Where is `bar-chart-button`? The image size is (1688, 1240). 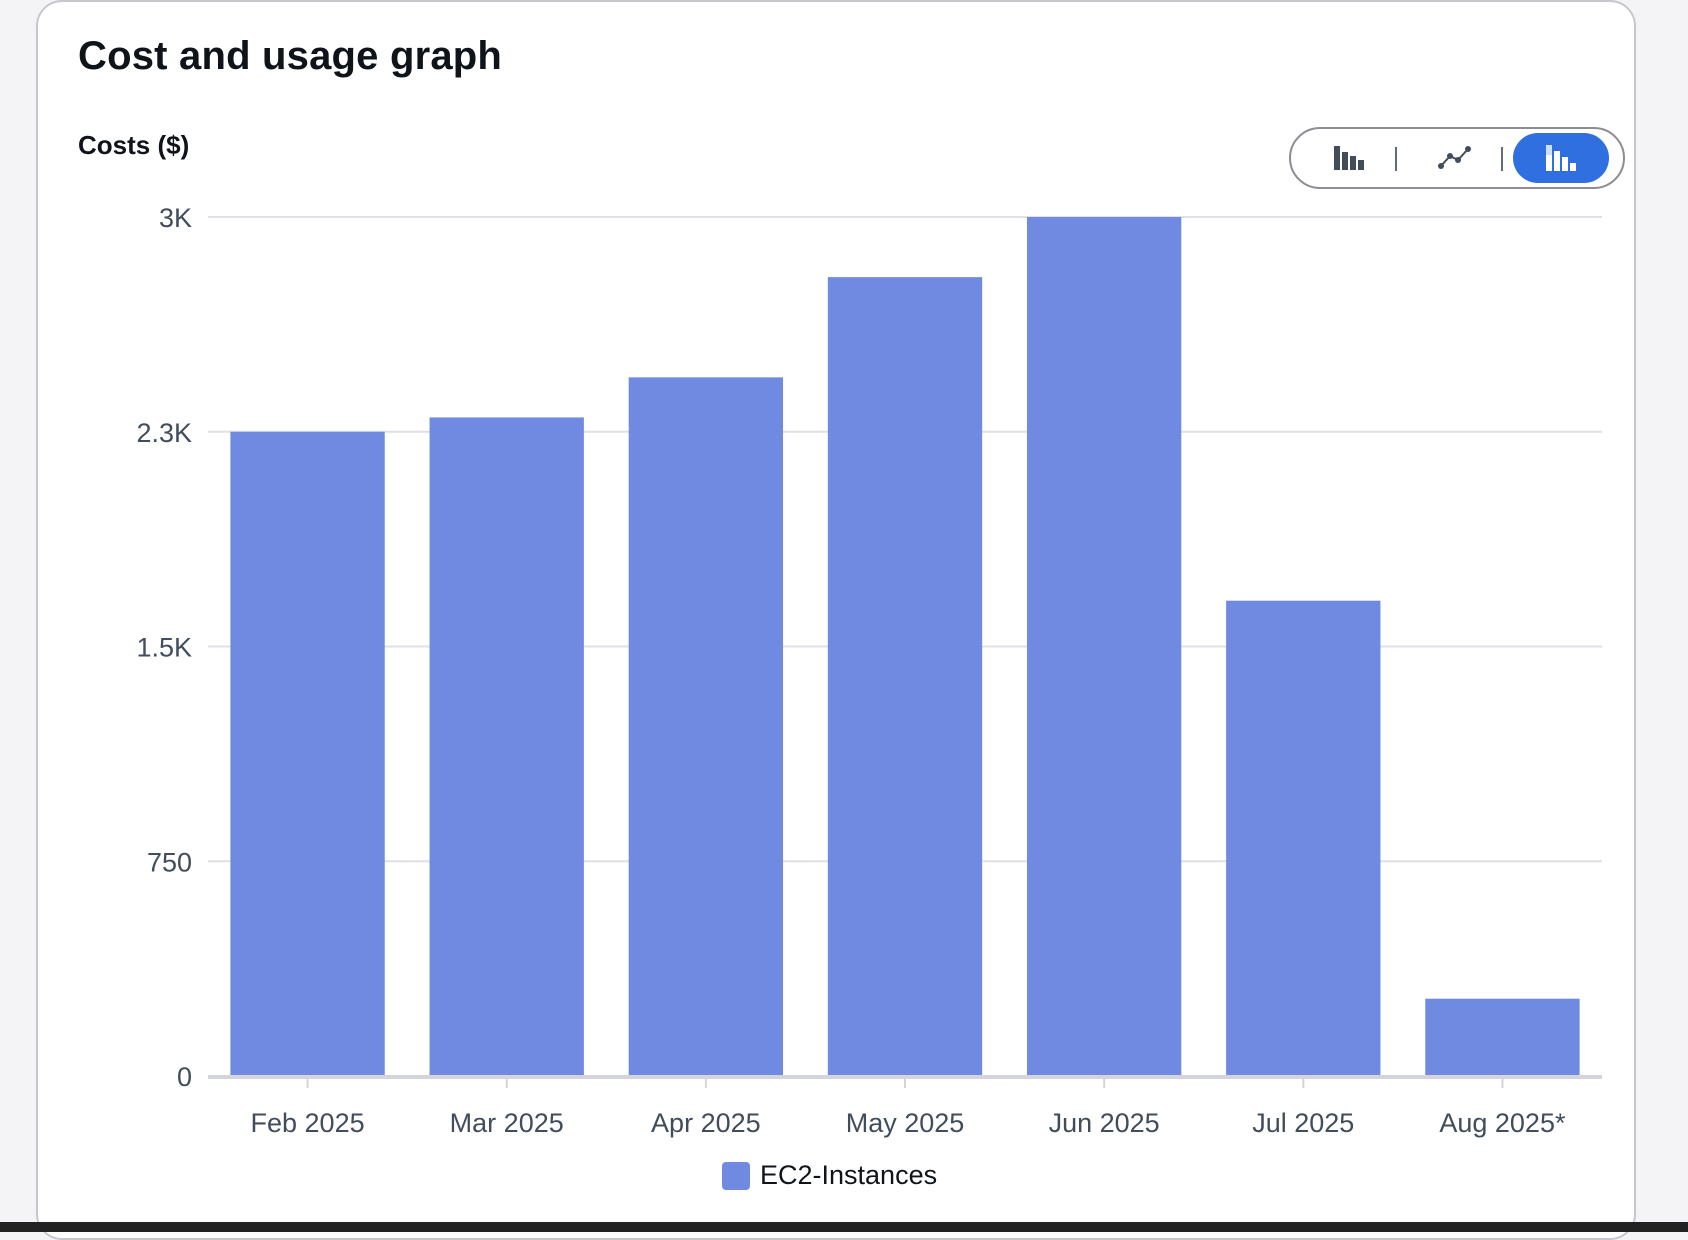
bar-chart-button is located at coordinates (1349, 158).